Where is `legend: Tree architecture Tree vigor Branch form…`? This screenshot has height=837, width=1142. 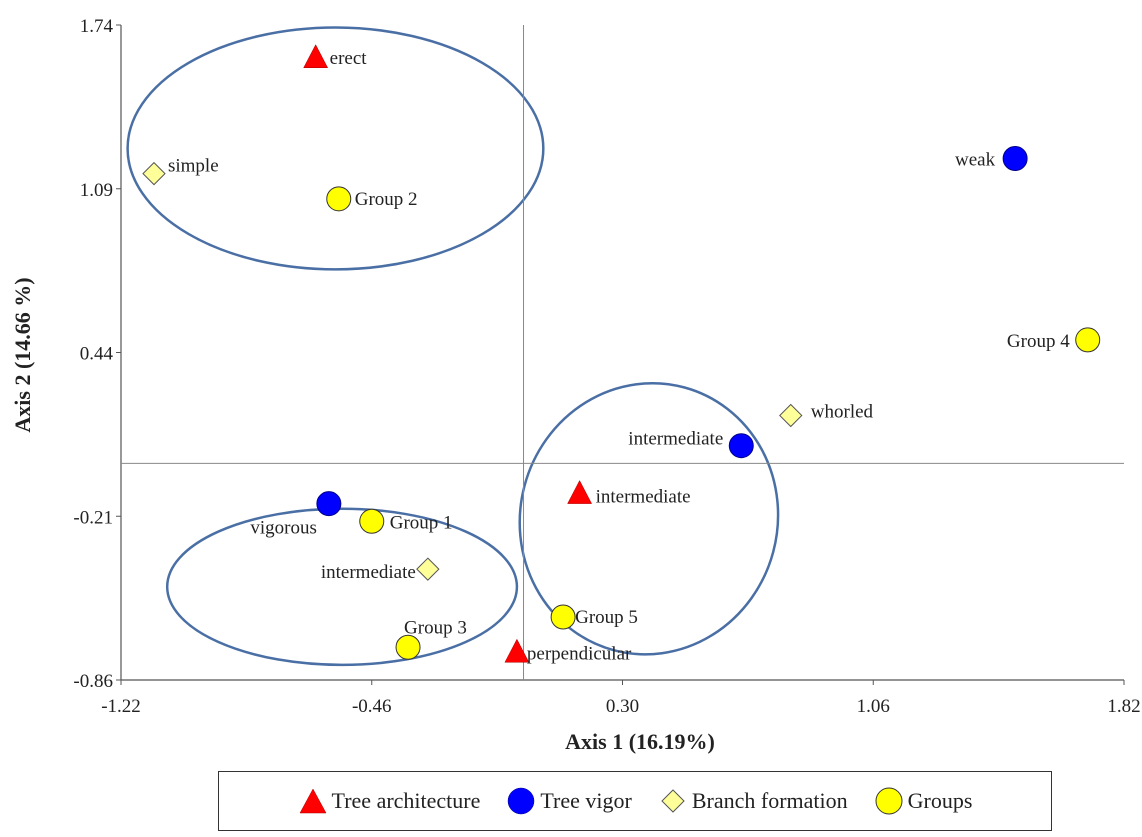
legend: Tree architecture Tree vigor Branch form… is located at coordinates (635, 801).